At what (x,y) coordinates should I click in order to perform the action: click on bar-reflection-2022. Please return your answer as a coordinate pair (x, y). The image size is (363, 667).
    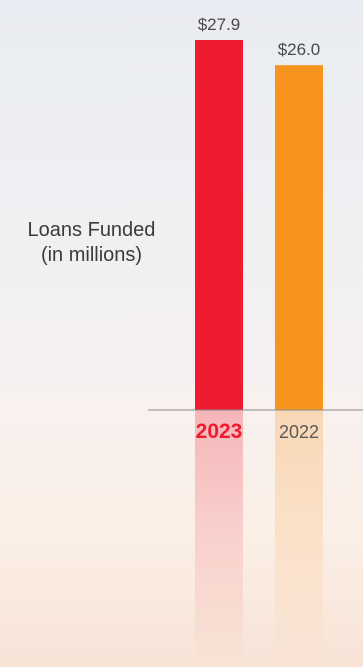
    Looking at the image, I should click on (299, 538).